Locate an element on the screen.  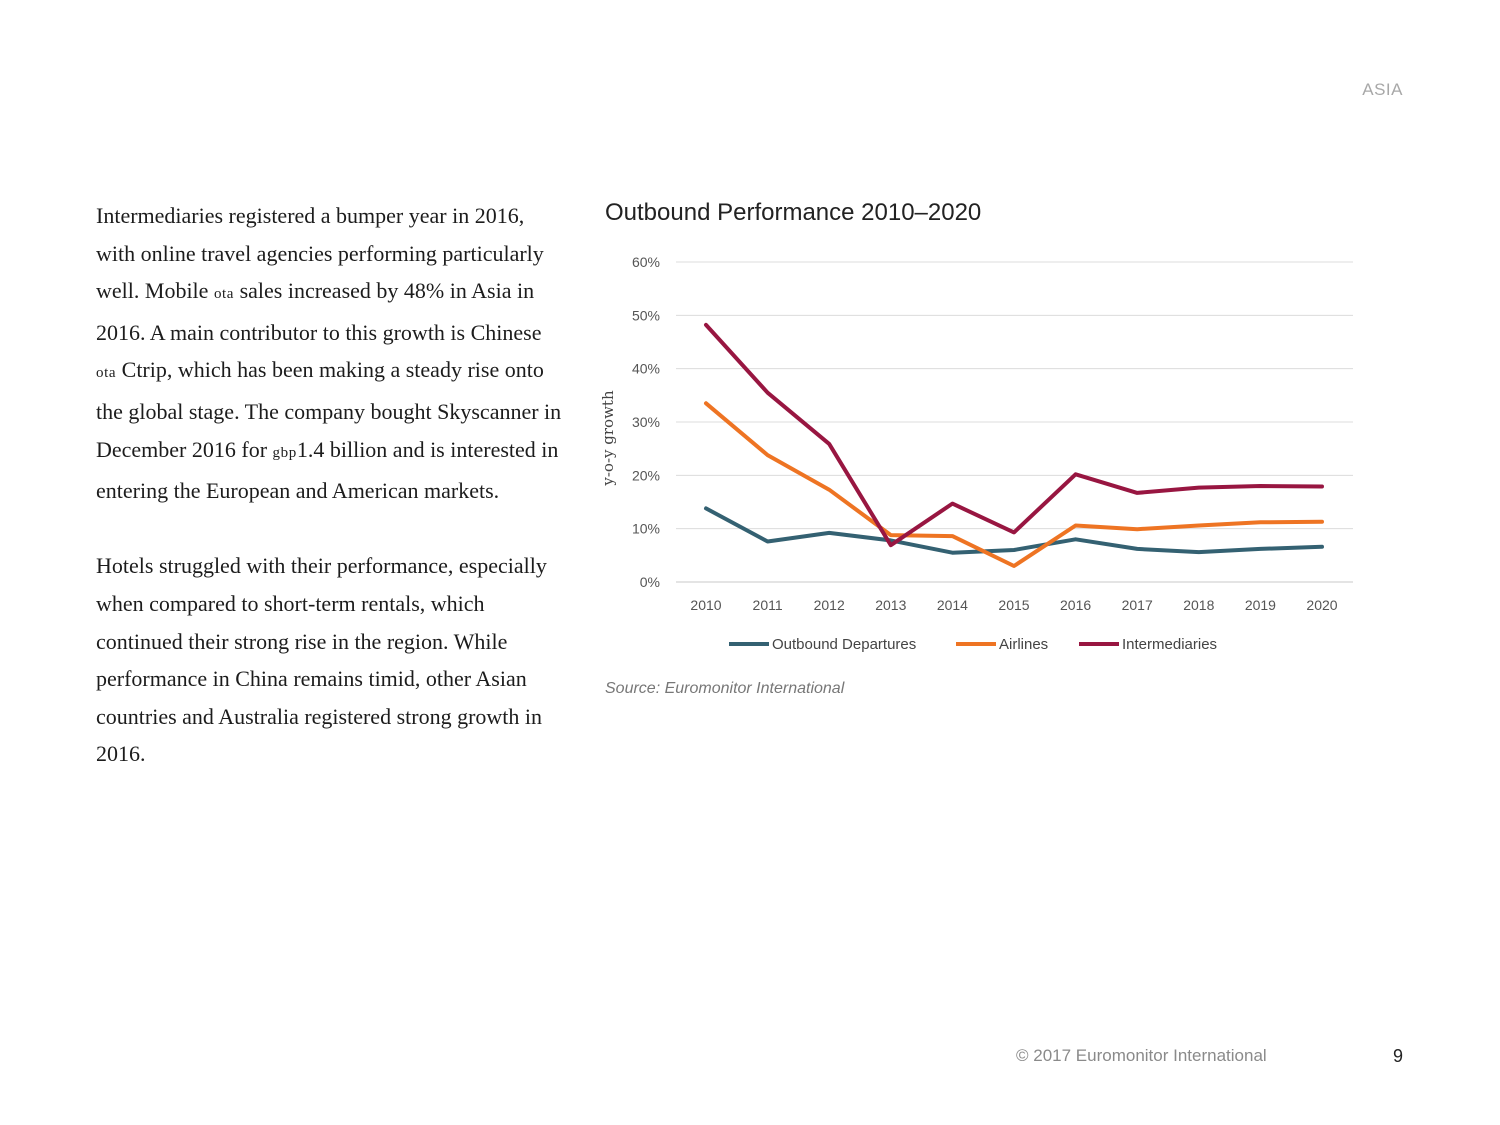
p1-abbr-gbp: gbp is located at coordinates (284, 452).